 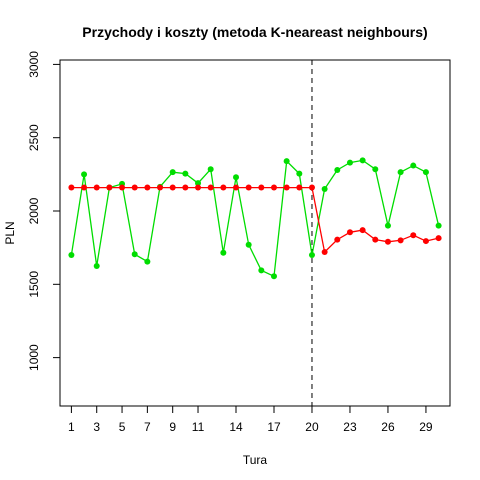 I want to click on y-axis-label: PLN, so click(x=10, y=232).